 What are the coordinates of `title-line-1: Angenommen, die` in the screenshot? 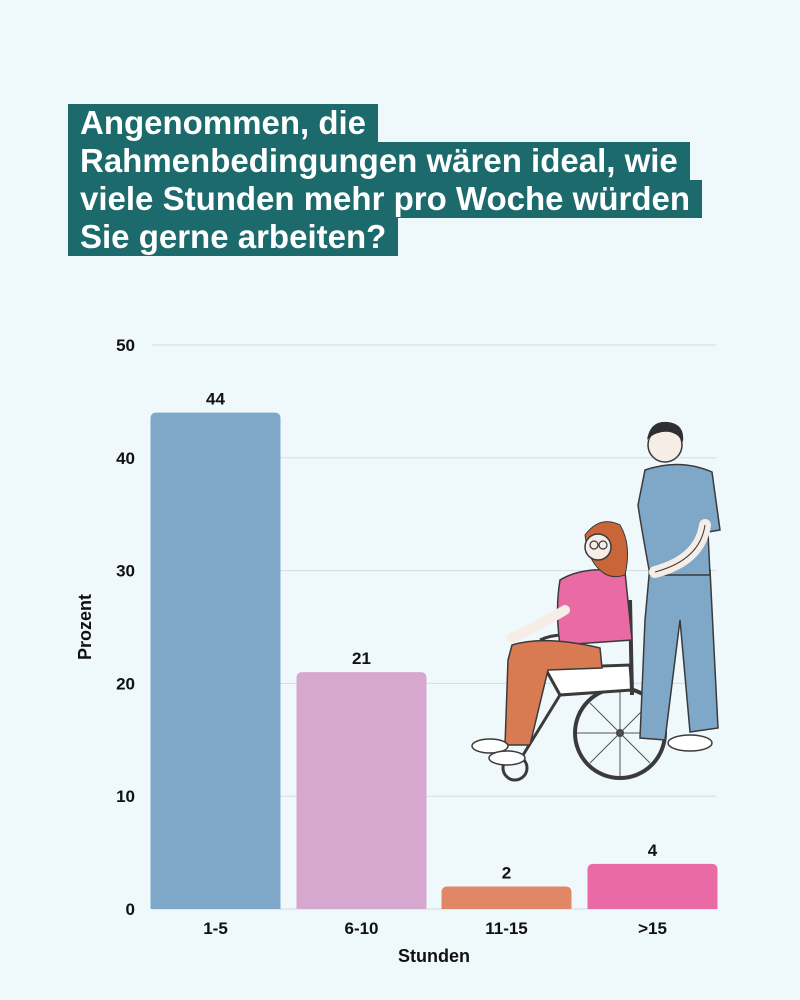 It's located at (223, 123).